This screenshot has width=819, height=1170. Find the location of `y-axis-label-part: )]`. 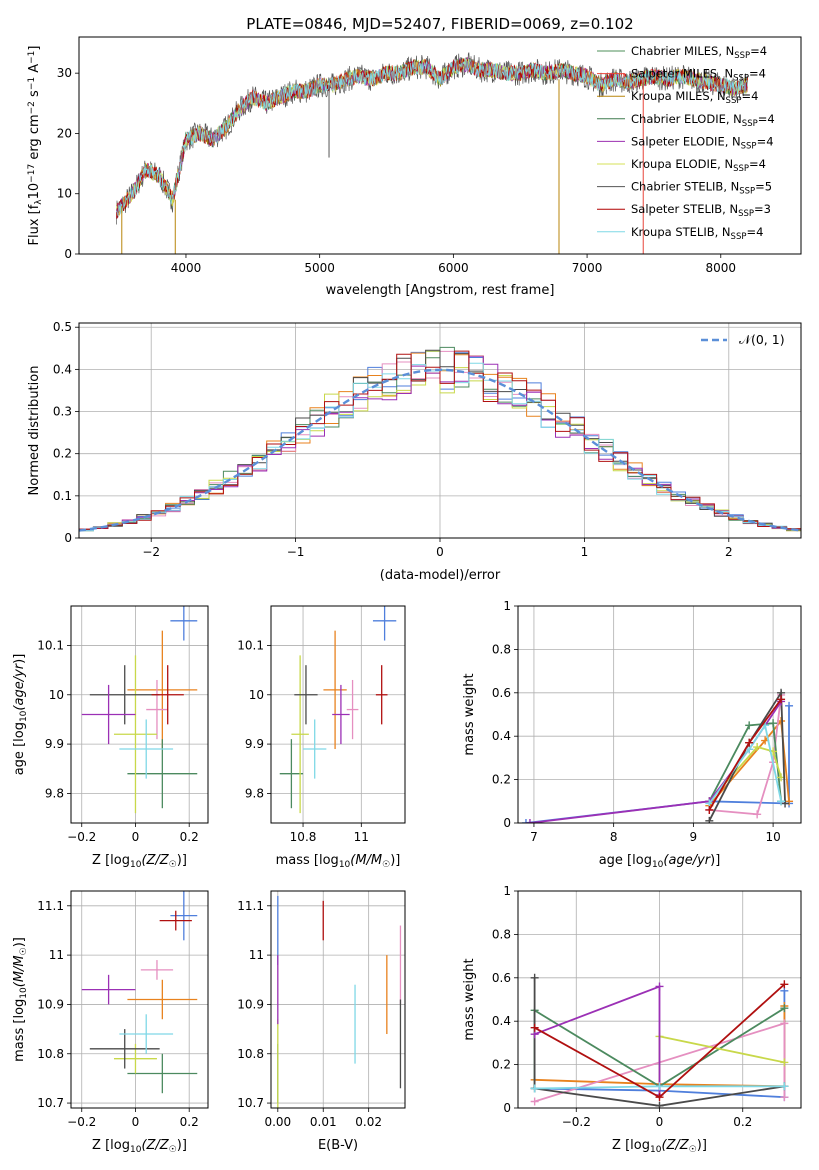

y-axis-label-part: )] is located at coordinates (19, 659).